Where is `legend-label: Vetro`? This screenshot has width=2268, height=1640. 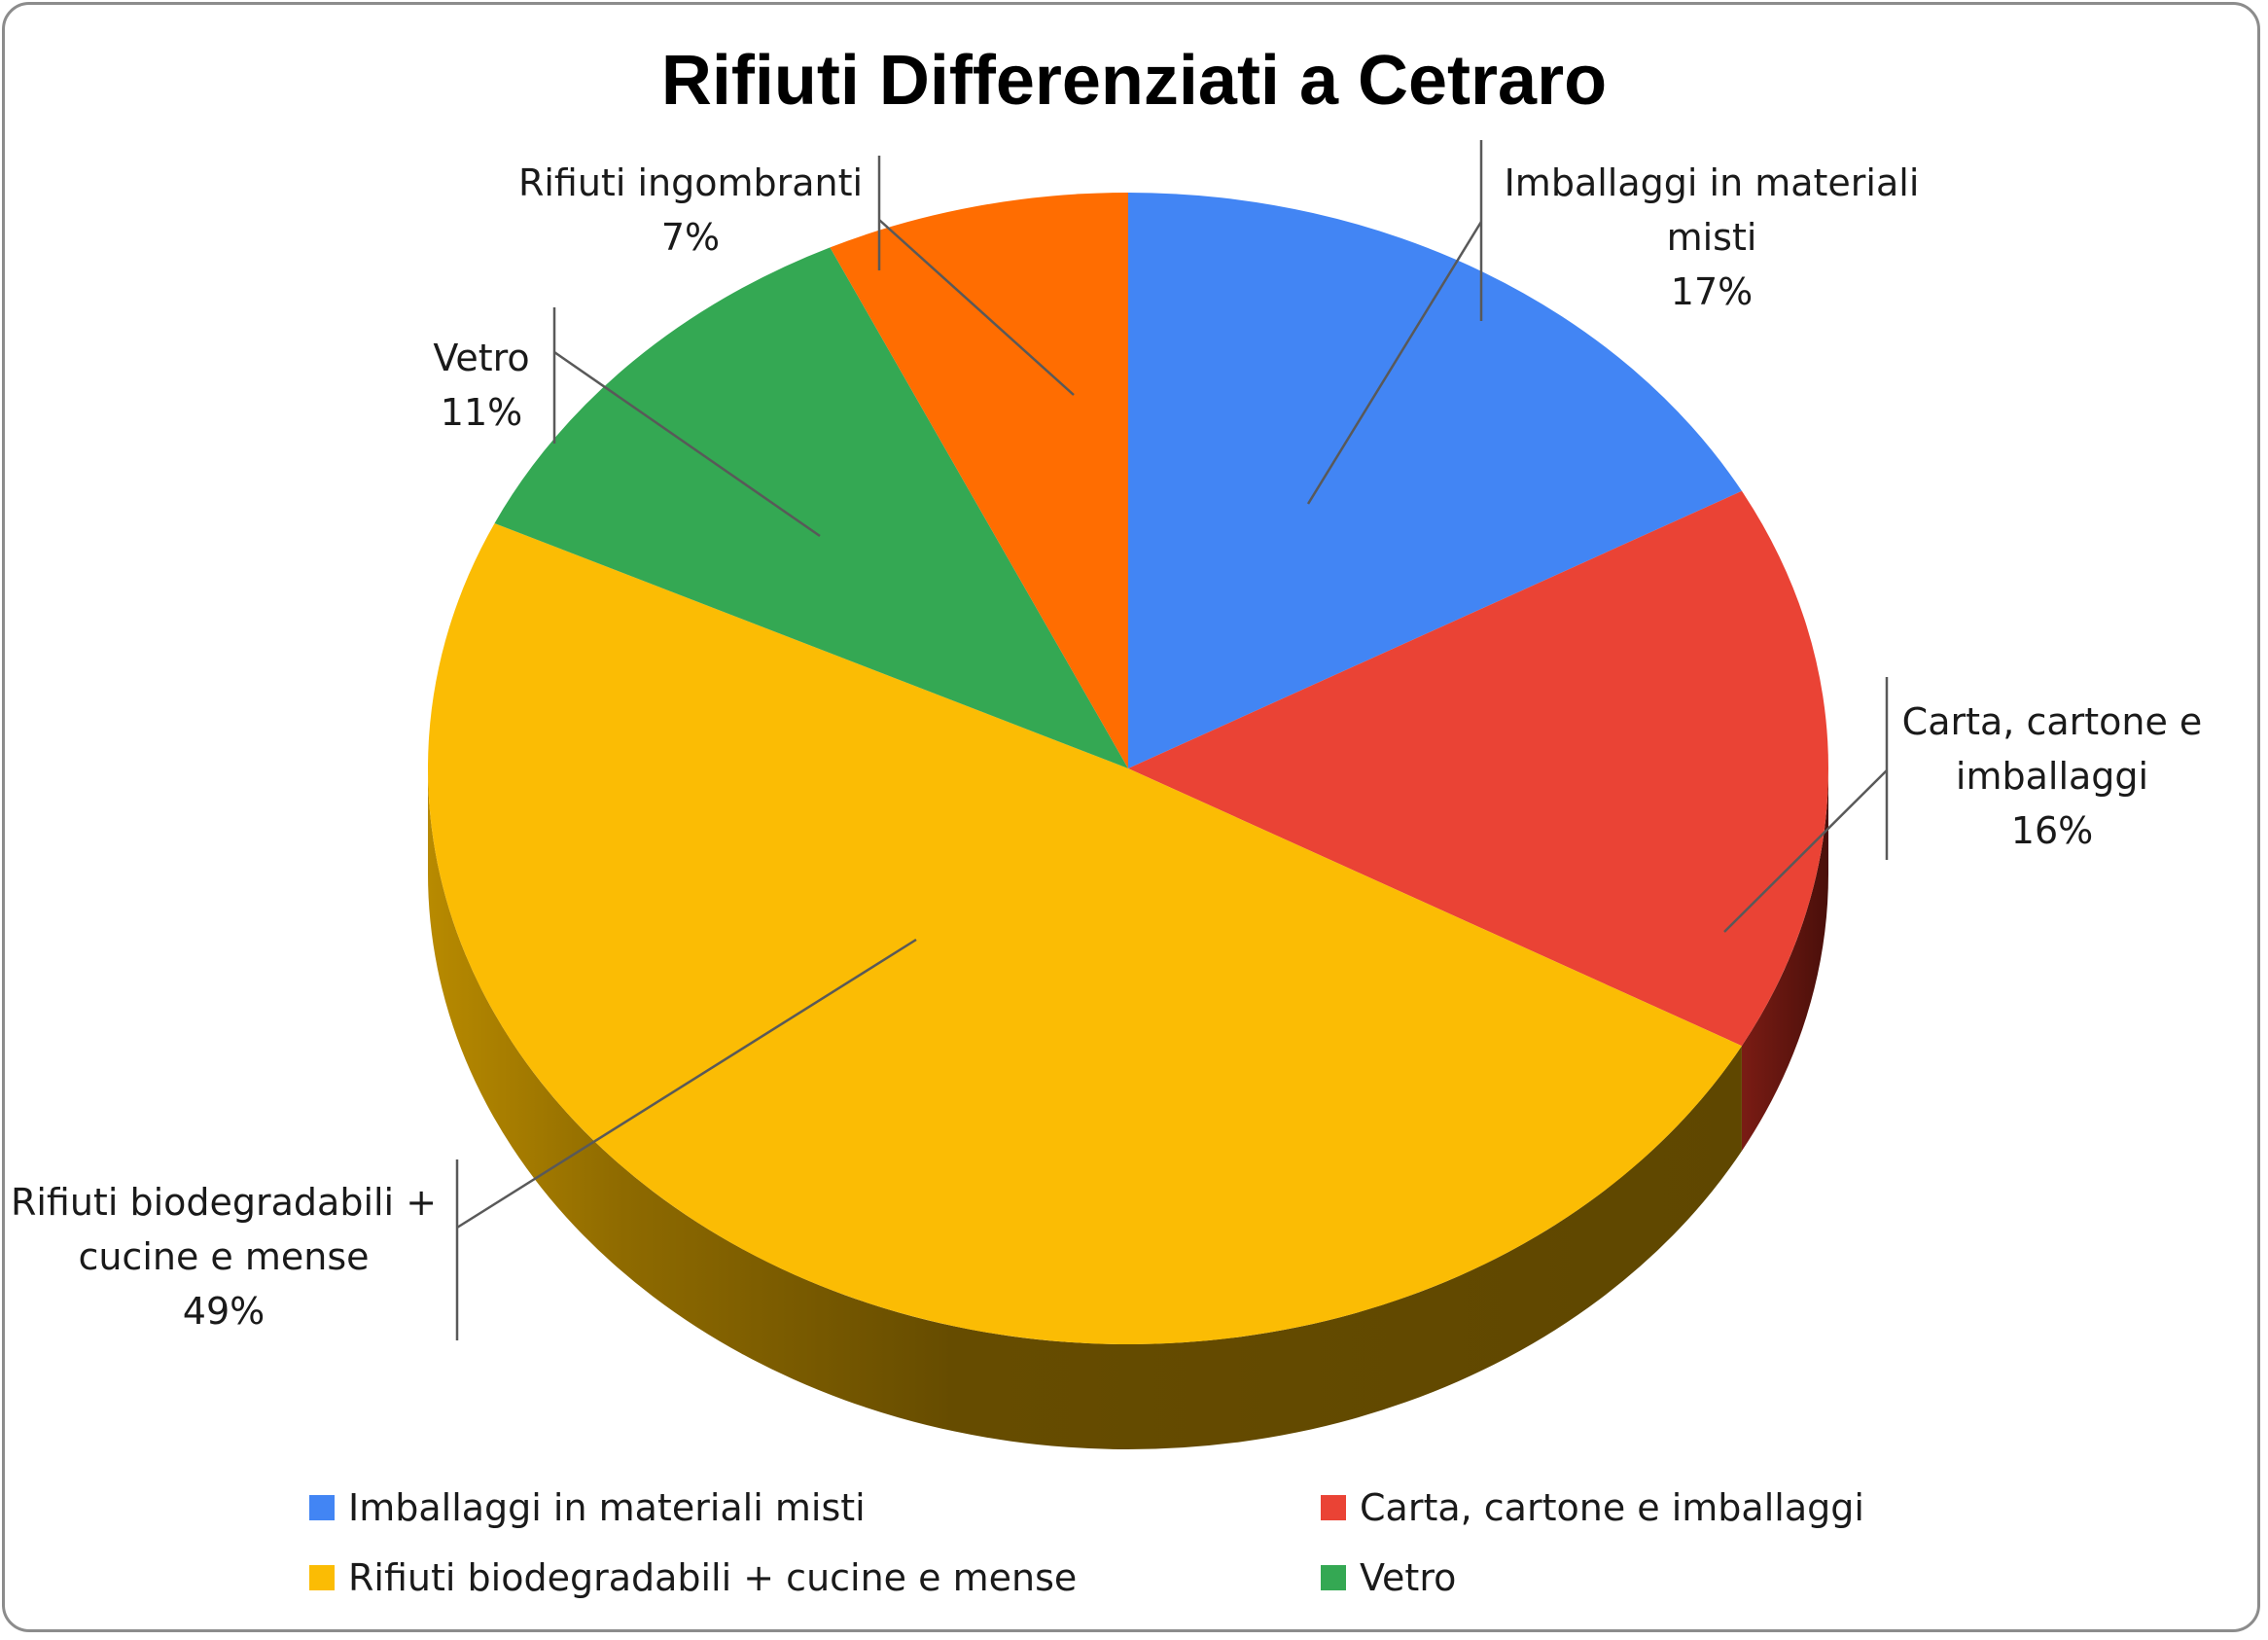 legend-label: Vetro is located at coordinates (1408, 1577).